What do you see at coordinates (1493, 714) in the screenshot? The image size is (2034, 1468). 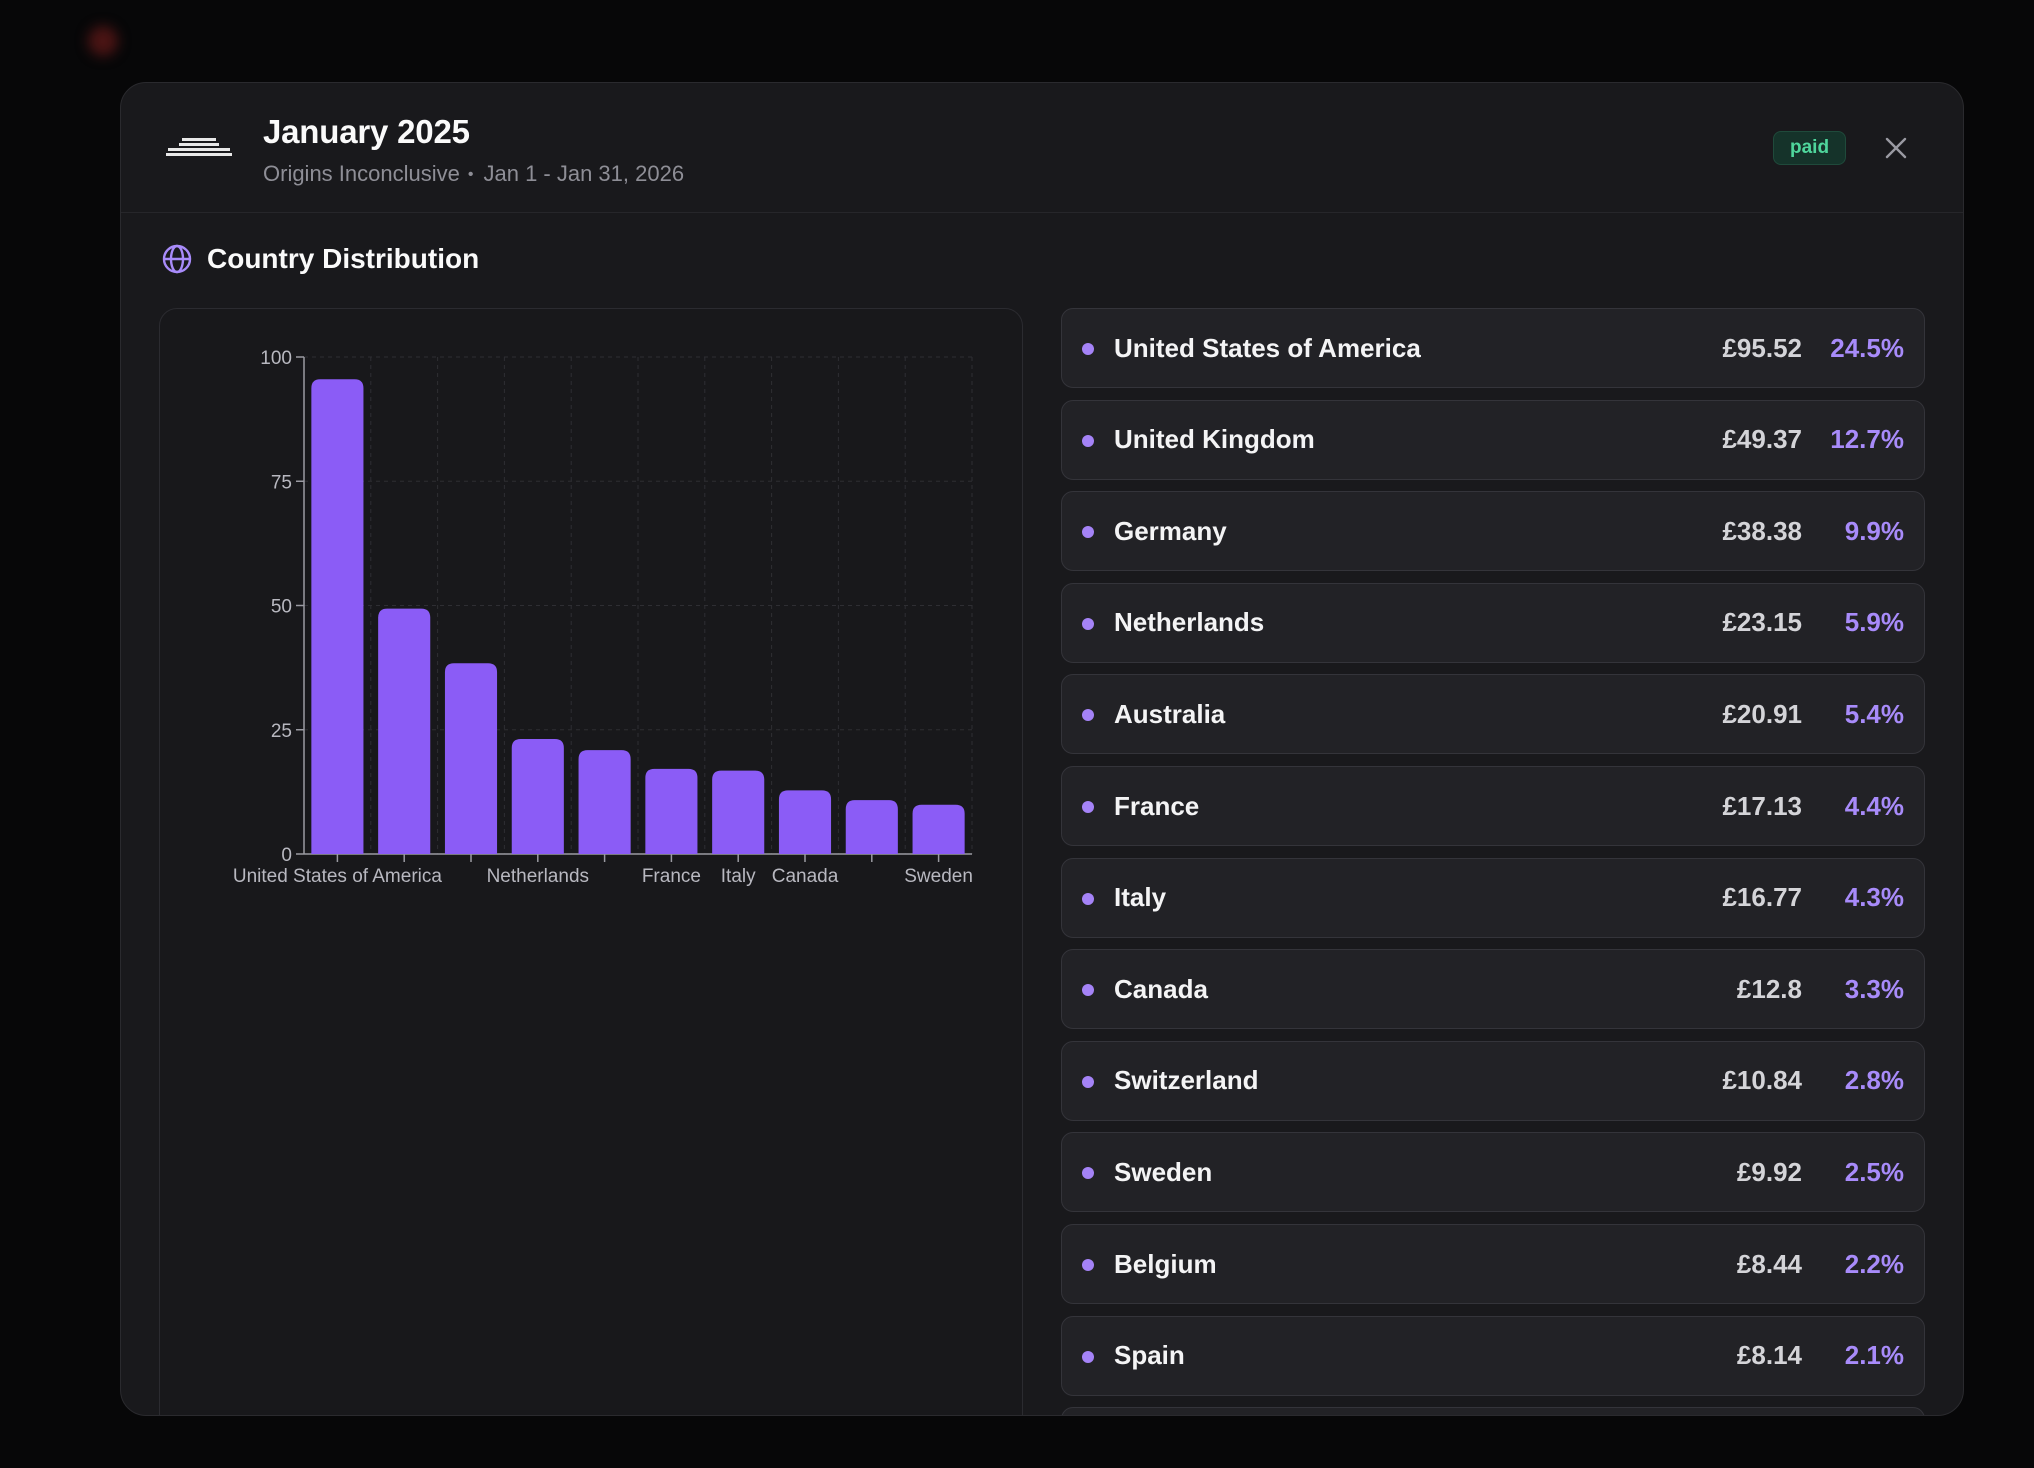 I see `country-row: Australia £20.91 5.4%` at bounding box center [1493, 714].